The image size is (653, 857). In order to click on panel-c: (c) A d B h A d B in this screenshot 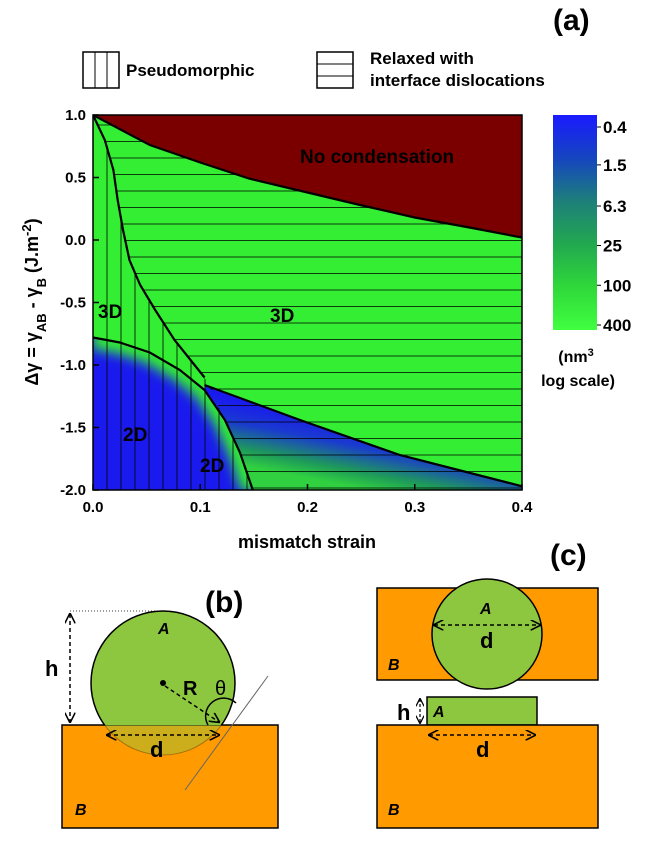, I will do `click(487, 684)`.